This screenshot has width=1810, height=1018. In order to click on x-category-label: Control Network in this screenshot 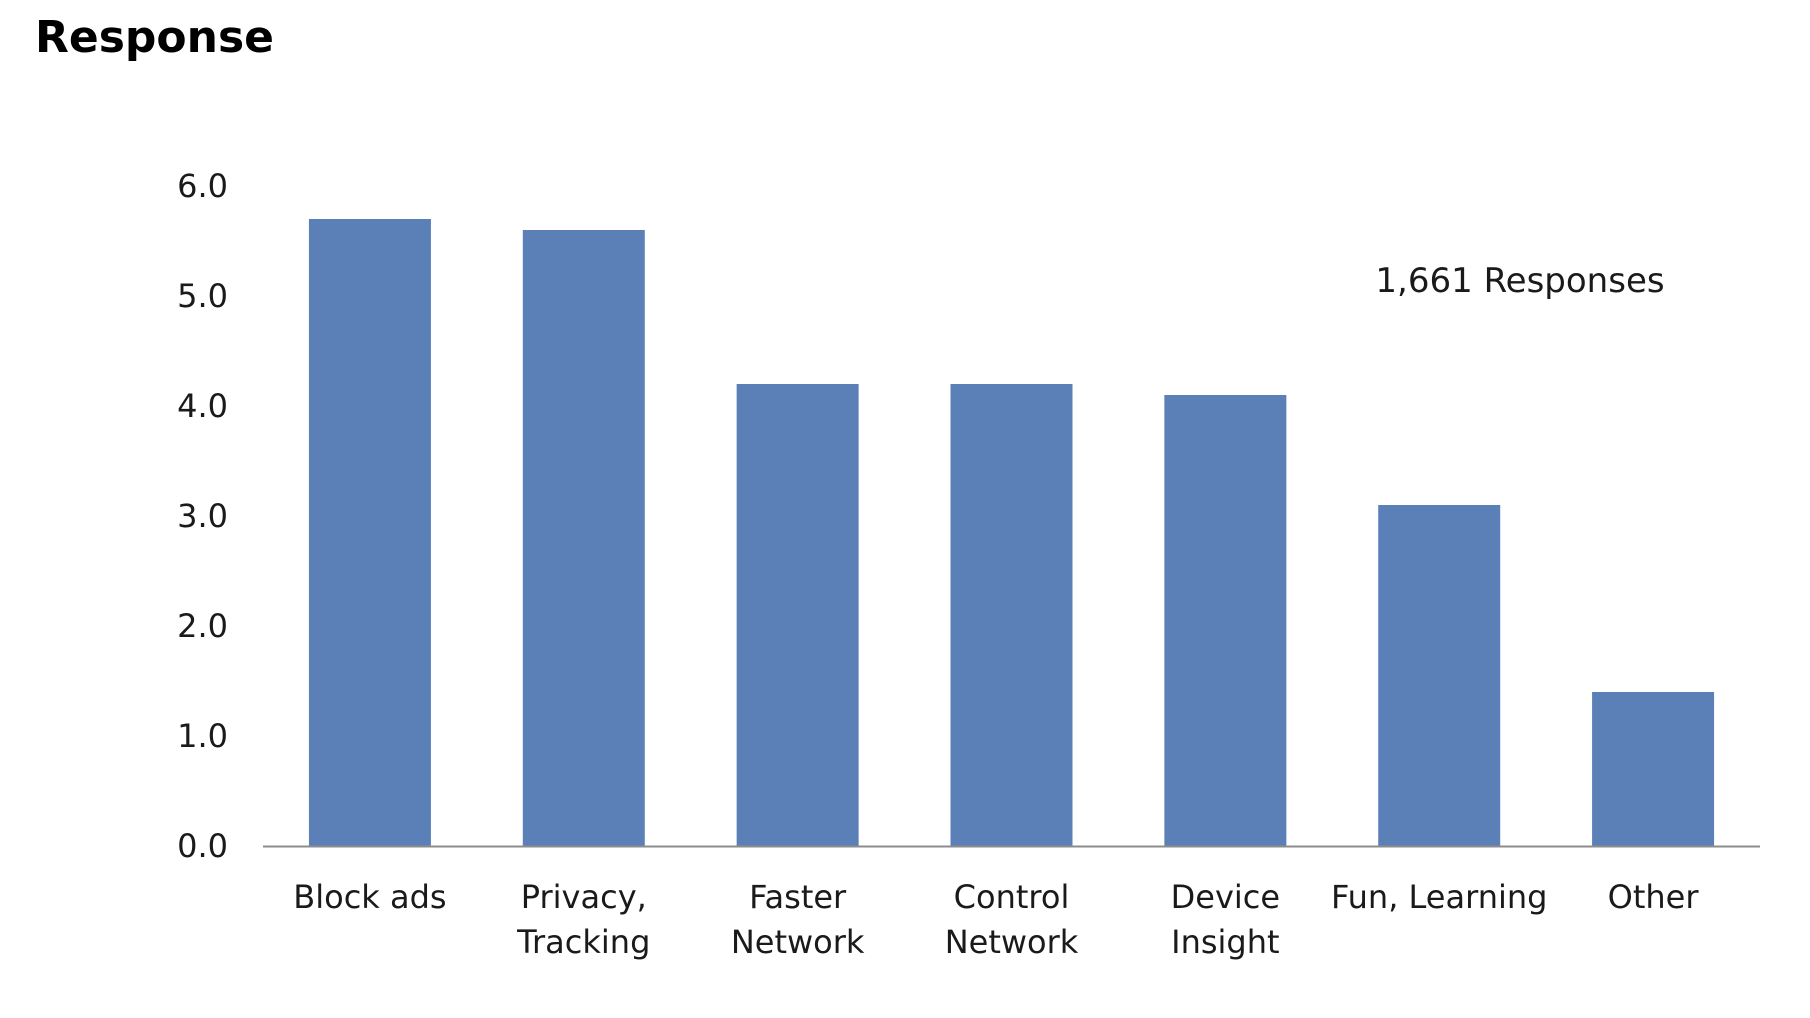, I will do `click(1012, 919)`.